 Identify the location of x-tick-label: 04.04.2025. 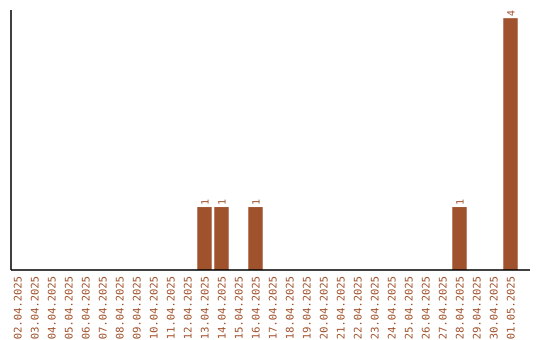
(52, 308).